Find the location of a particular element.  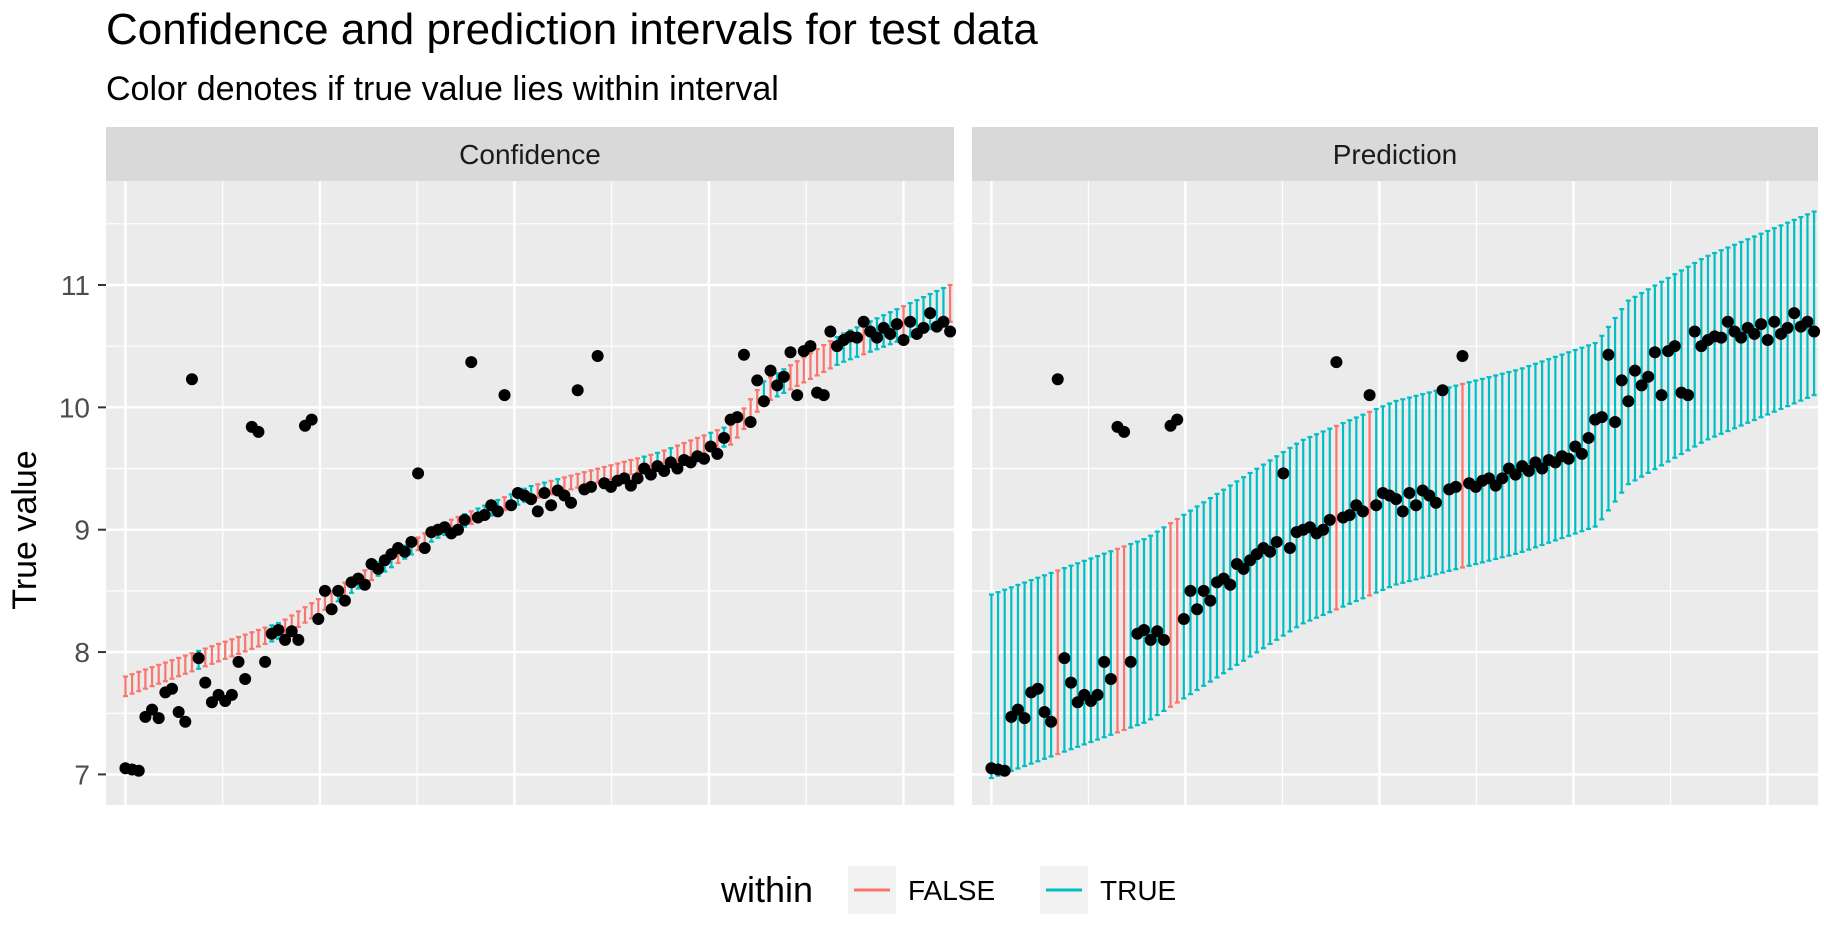

legend-title: within is located at coordinates (766, 889).